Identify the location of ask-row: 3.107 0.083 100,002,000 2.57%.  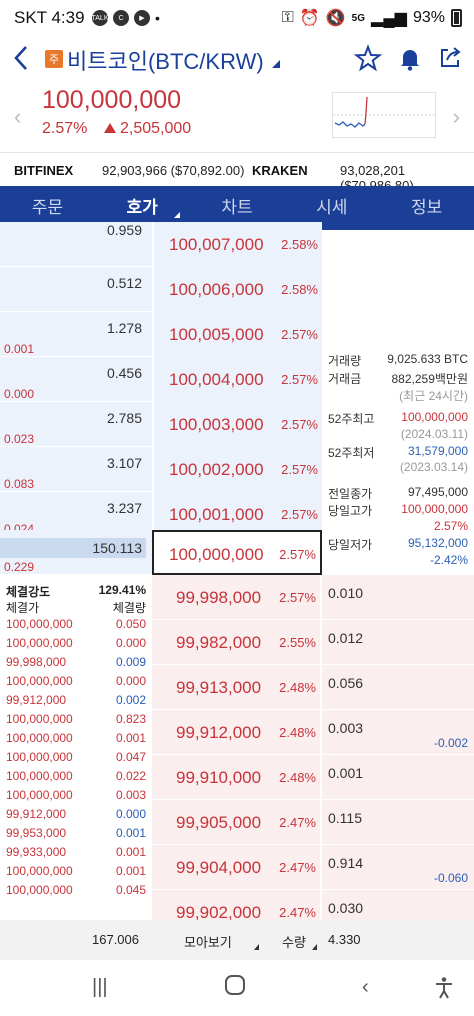
(161, 469).